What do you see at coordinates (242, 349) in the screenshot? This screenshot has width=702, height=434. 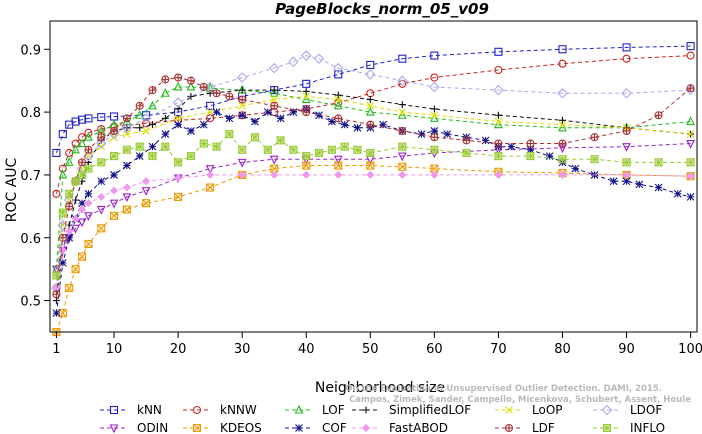 I see `x-tick-label: 30` at bounding box center [242, 349].